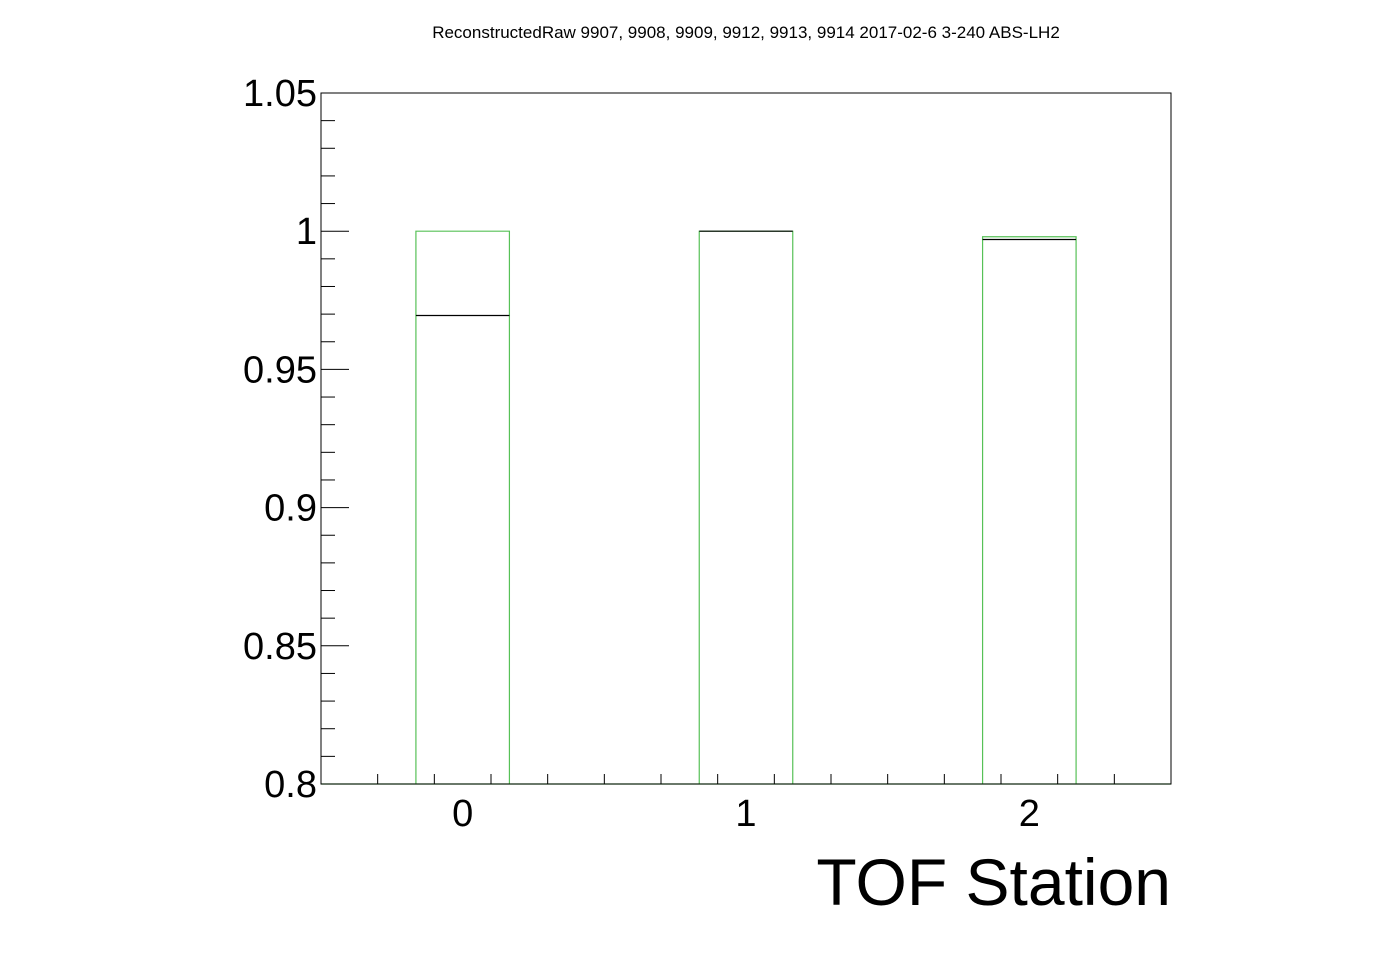 The image size is (1396, 972). What do you see at coordinates (280, 647) in the screenshot?
I see `y-tick-label: 0.85` at bounding box center [280, 647].